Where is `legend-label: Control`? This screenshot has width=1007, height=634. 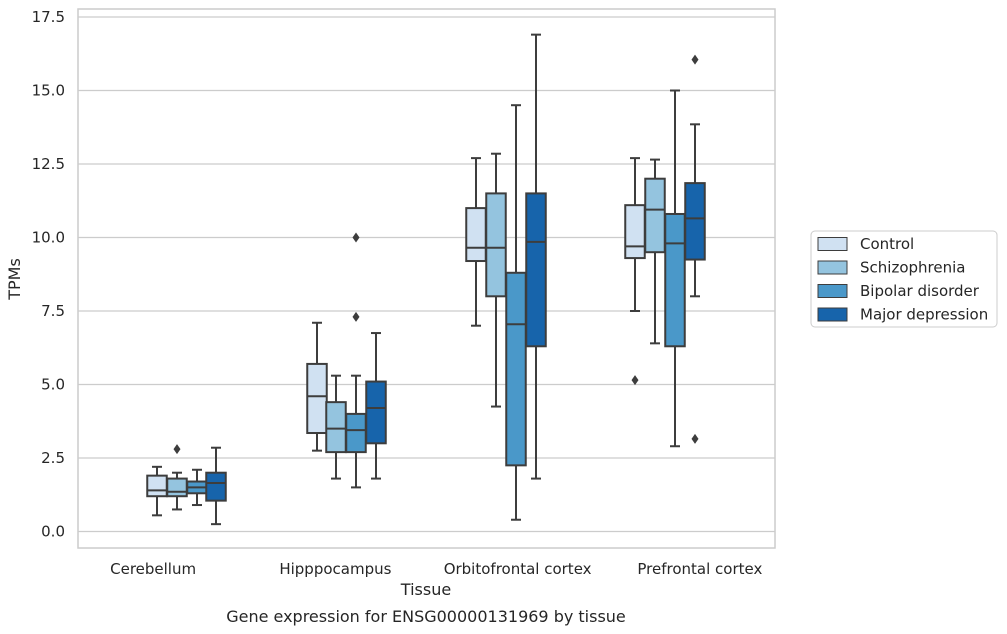 legend-label: Control is located at coordinates (887, 244).